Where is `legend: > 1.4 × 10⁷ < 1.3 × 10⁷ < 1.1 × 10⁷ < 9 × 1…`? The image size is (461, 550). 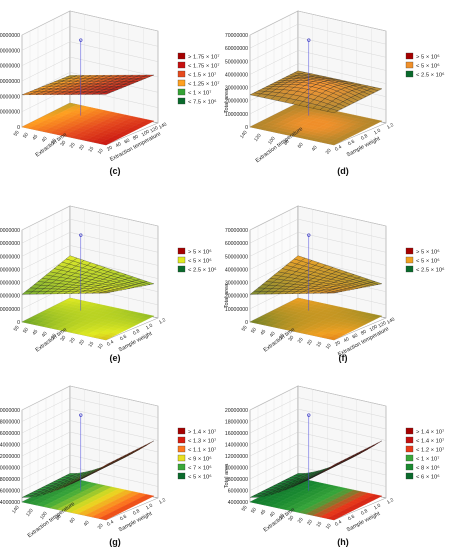 legend: > 1.4 × 10⁷ < 1.3 × 10⁷ < 1.1 × 10⁷ < 9 × 1… is located at coordinates (196, 454).